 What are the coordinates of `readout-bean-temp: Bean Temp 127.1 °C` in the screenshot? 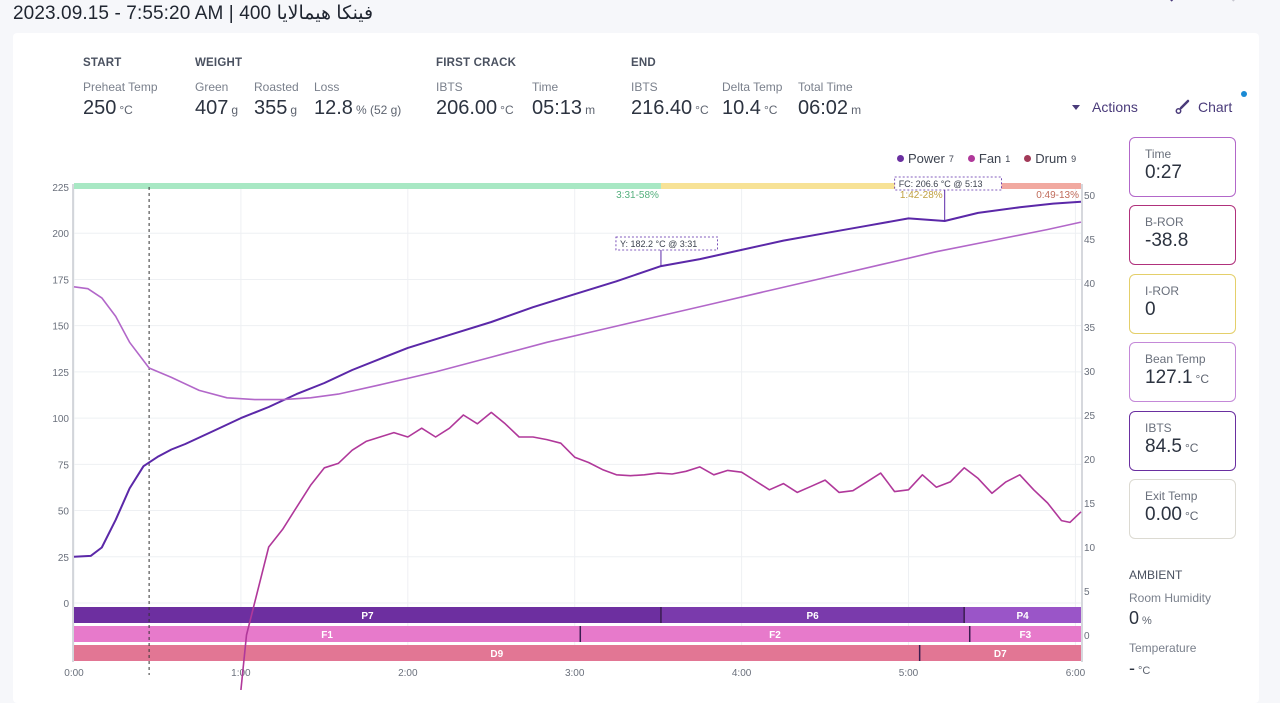 It's located at (1182, 372).